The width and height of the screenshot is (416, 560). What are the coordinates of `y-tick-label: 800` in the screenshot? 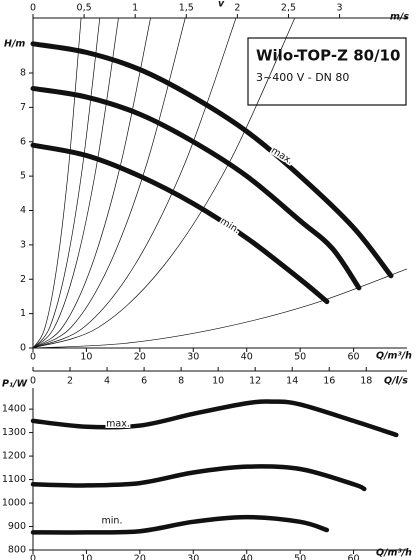 It's located at (17, 550).